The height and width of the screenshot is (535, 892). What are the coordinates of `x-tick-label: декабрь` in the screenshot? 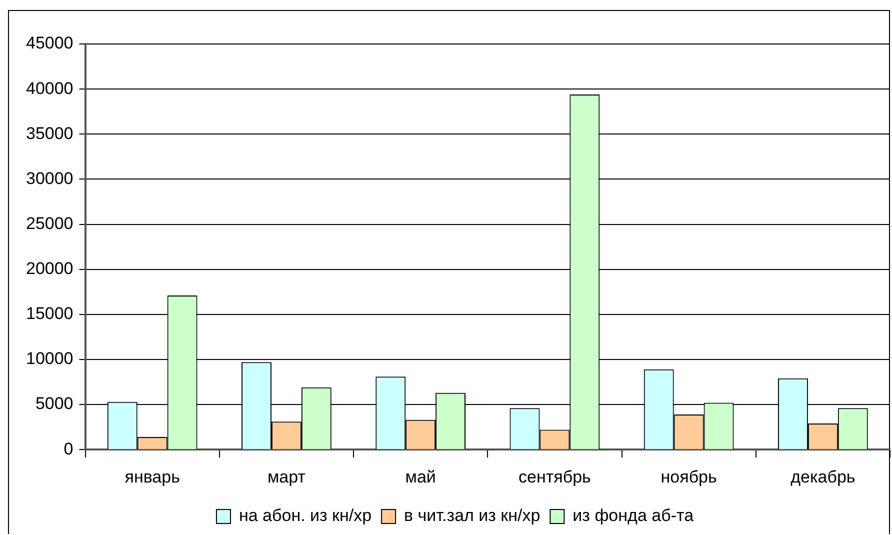 It's located at (823, 476).